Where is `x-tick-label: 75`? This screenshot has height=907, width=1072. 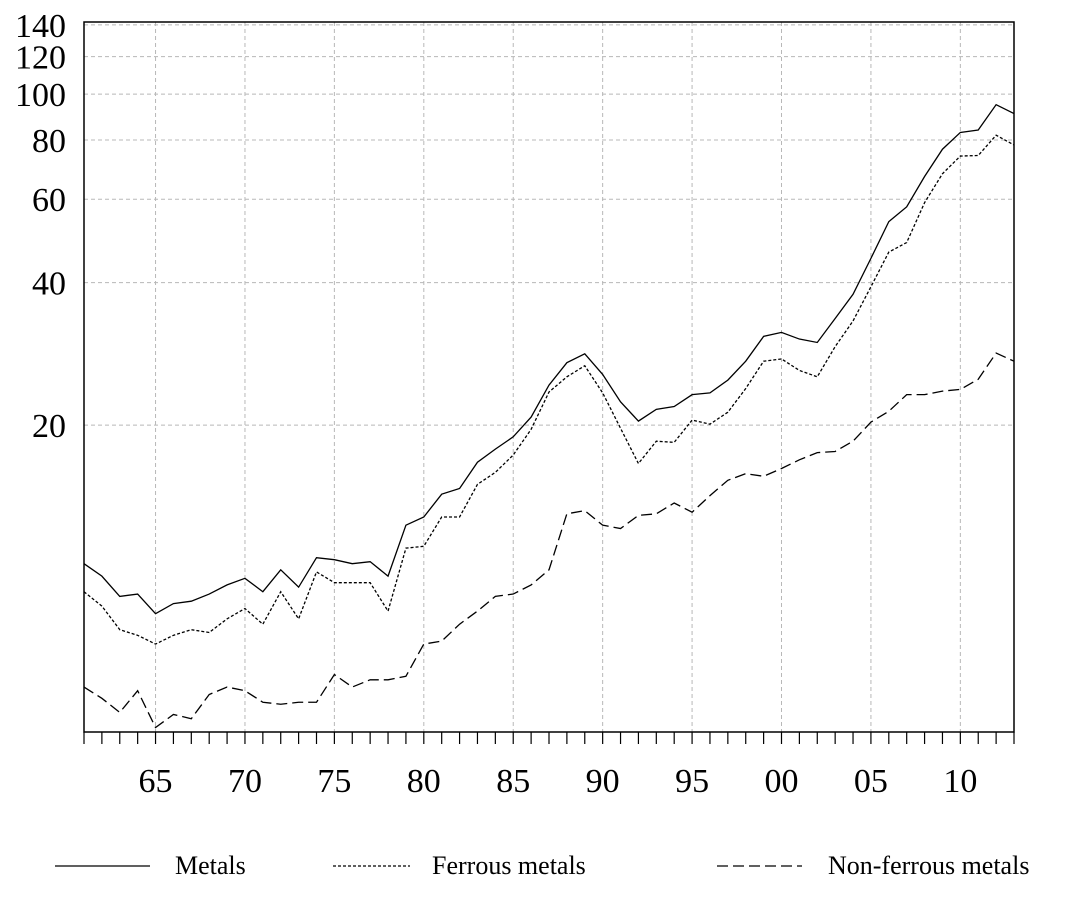
x-tick-label: 75 is located at coordinates (334, 781).